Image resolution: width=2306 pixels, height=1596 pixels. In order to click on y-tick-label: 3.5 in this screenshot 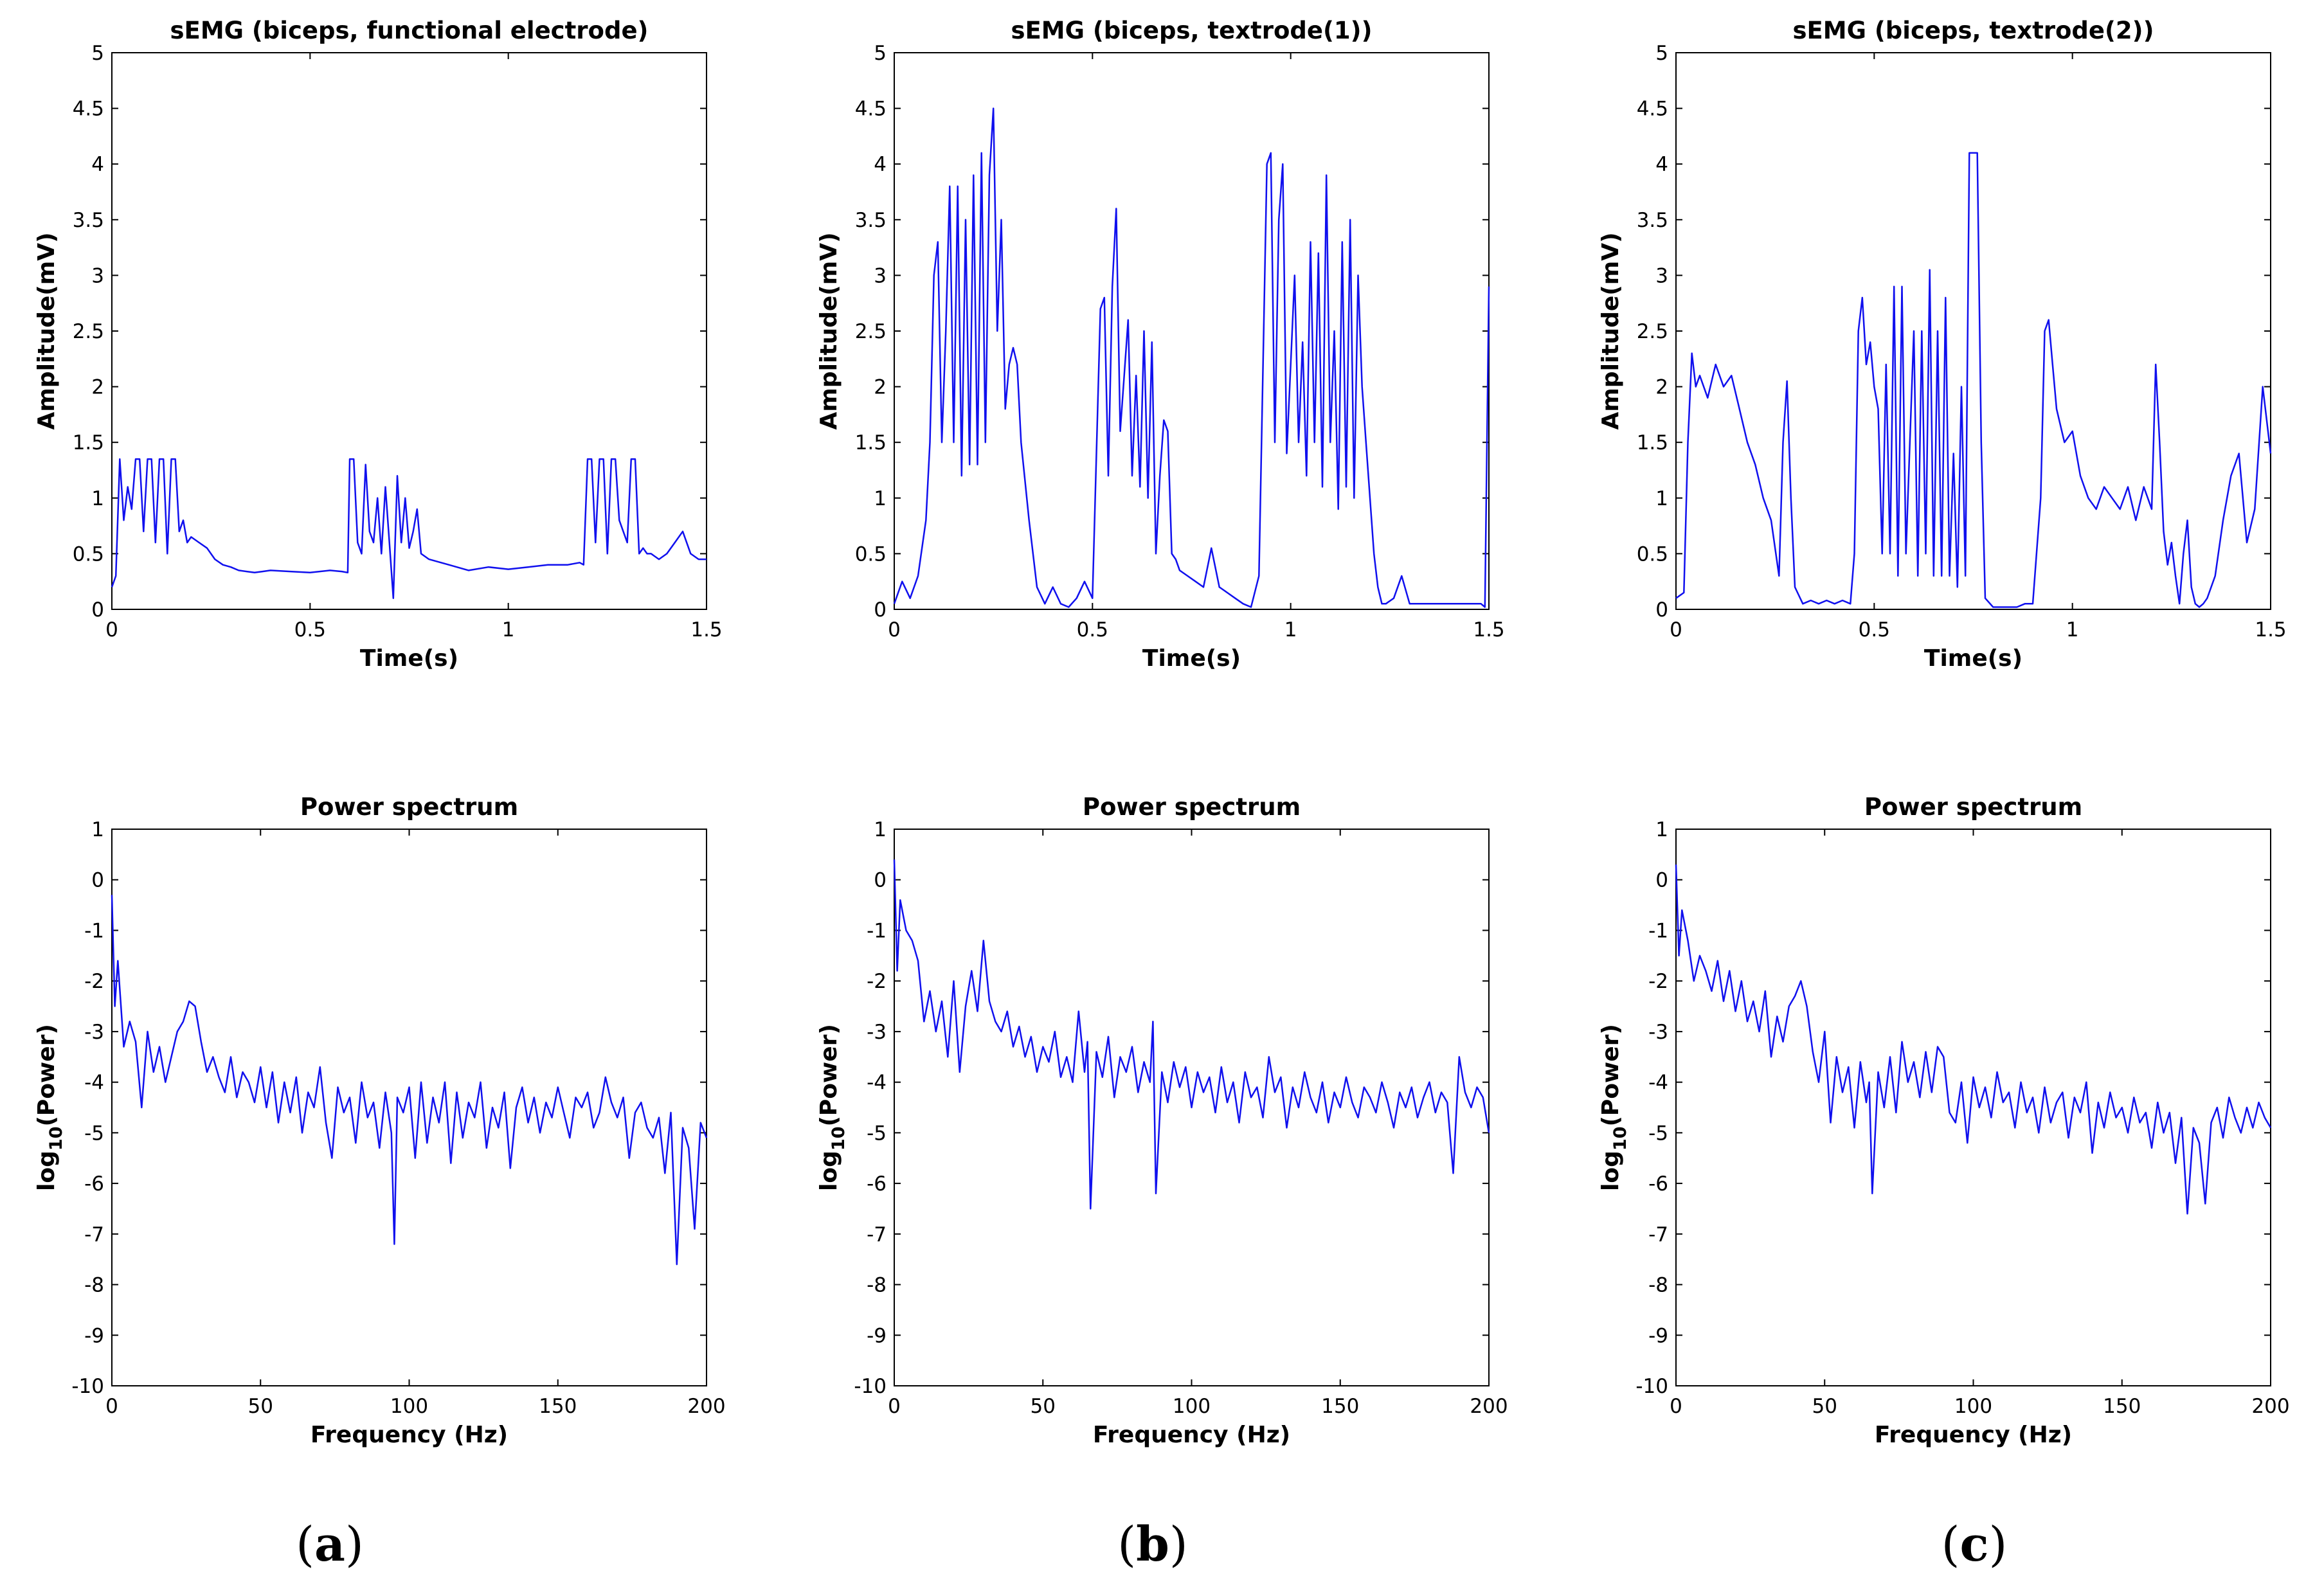, I will do `click(1653, 221)`.